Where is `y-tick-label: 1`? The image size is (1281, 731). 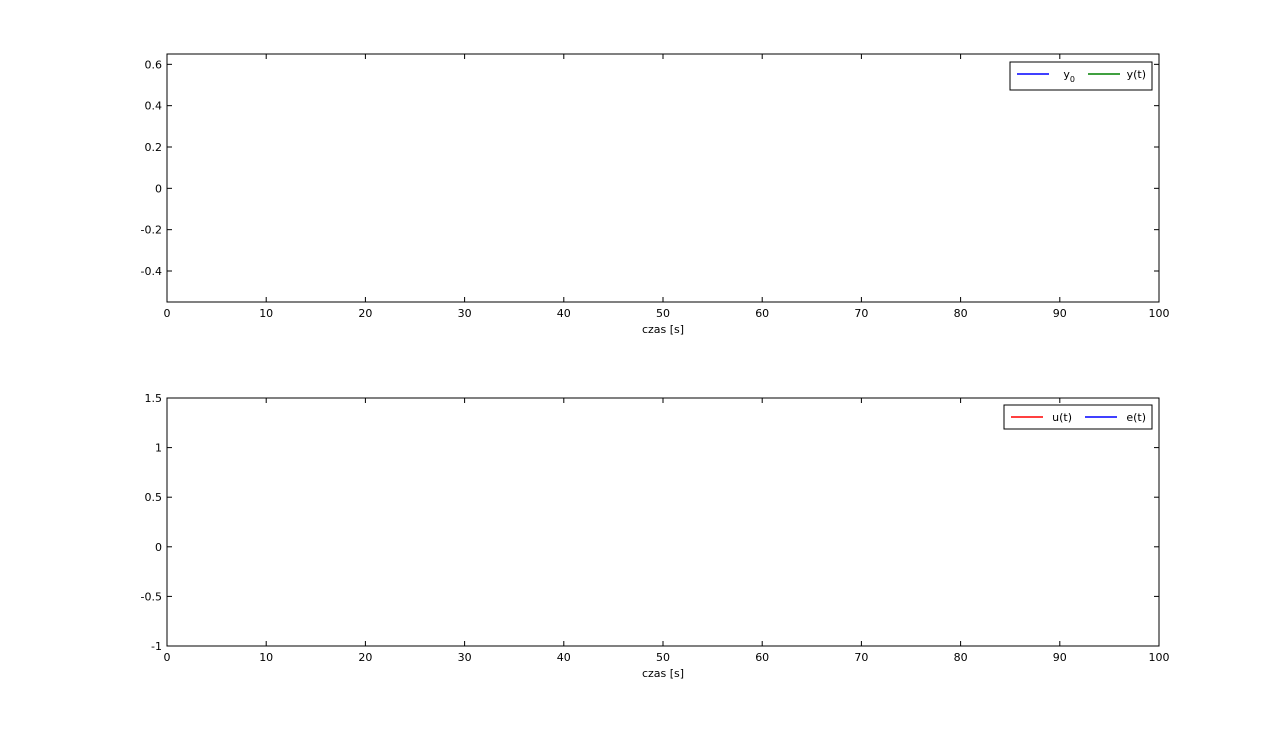 y-tick-label: 1 is located at coordinates (158, 448).